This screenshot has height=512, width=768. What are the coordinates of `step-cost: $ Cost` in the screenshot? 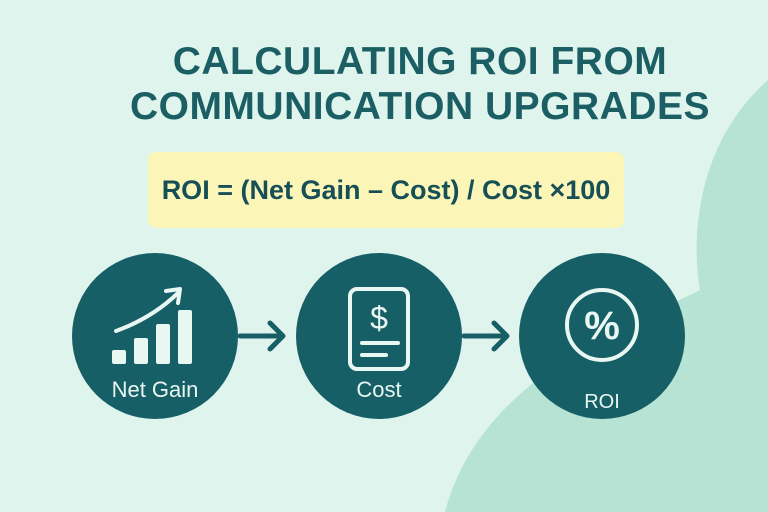 It's located at (379, 336).